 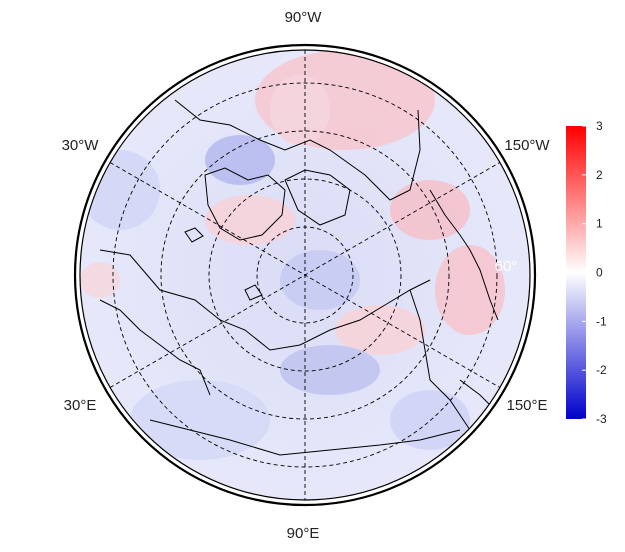 What do you see at coordinates (594, 272) in the screenshot?
I see `colorbar-ticks: 3 2 1 0 -1 -2 -3` at bounding box center [594, 272].